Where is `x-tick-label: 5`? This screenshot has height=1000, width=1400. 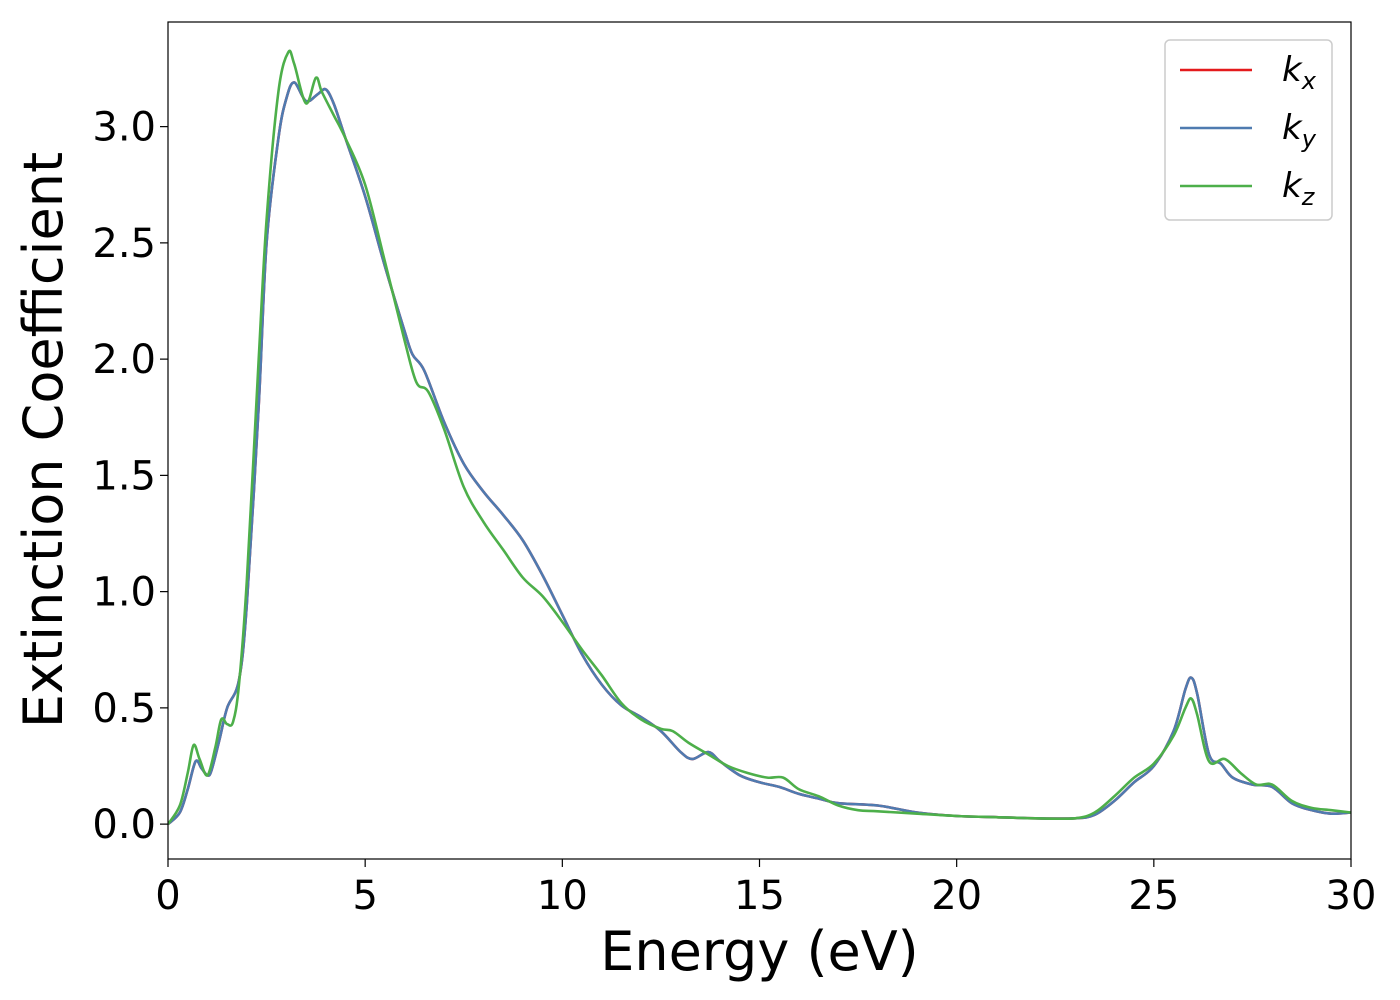
x-tick-label: 5 is located at coordinates (364, 896).